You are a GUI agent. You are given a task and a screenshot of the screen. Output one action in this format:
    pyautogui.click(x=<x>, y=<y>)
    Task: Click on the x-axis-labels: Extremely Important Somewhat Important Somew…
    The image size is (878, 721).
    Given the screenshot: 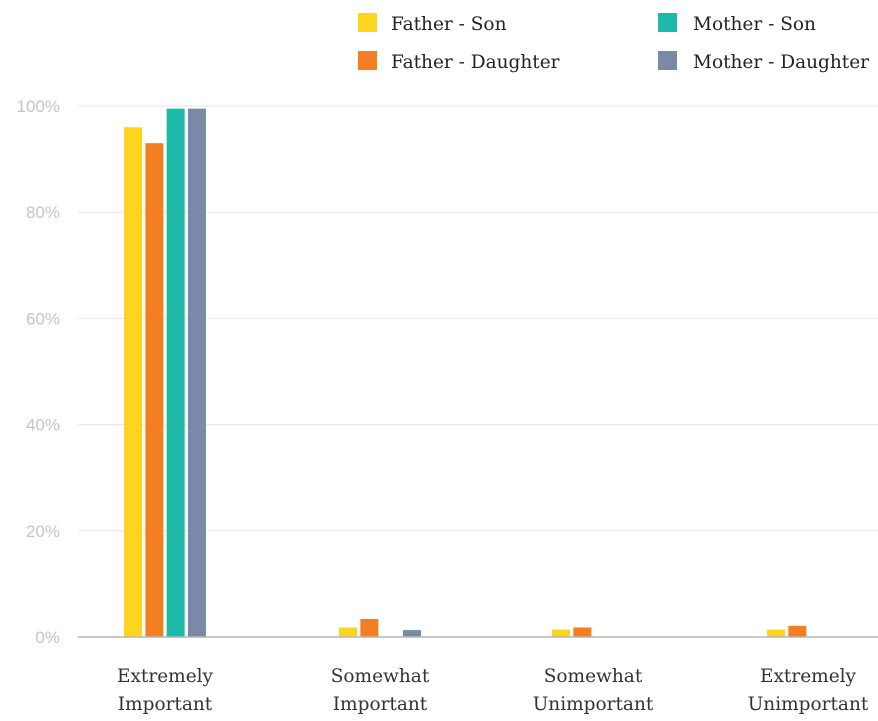 What is the action you would take?
    pyautogui.click(x=493, y=690)
    